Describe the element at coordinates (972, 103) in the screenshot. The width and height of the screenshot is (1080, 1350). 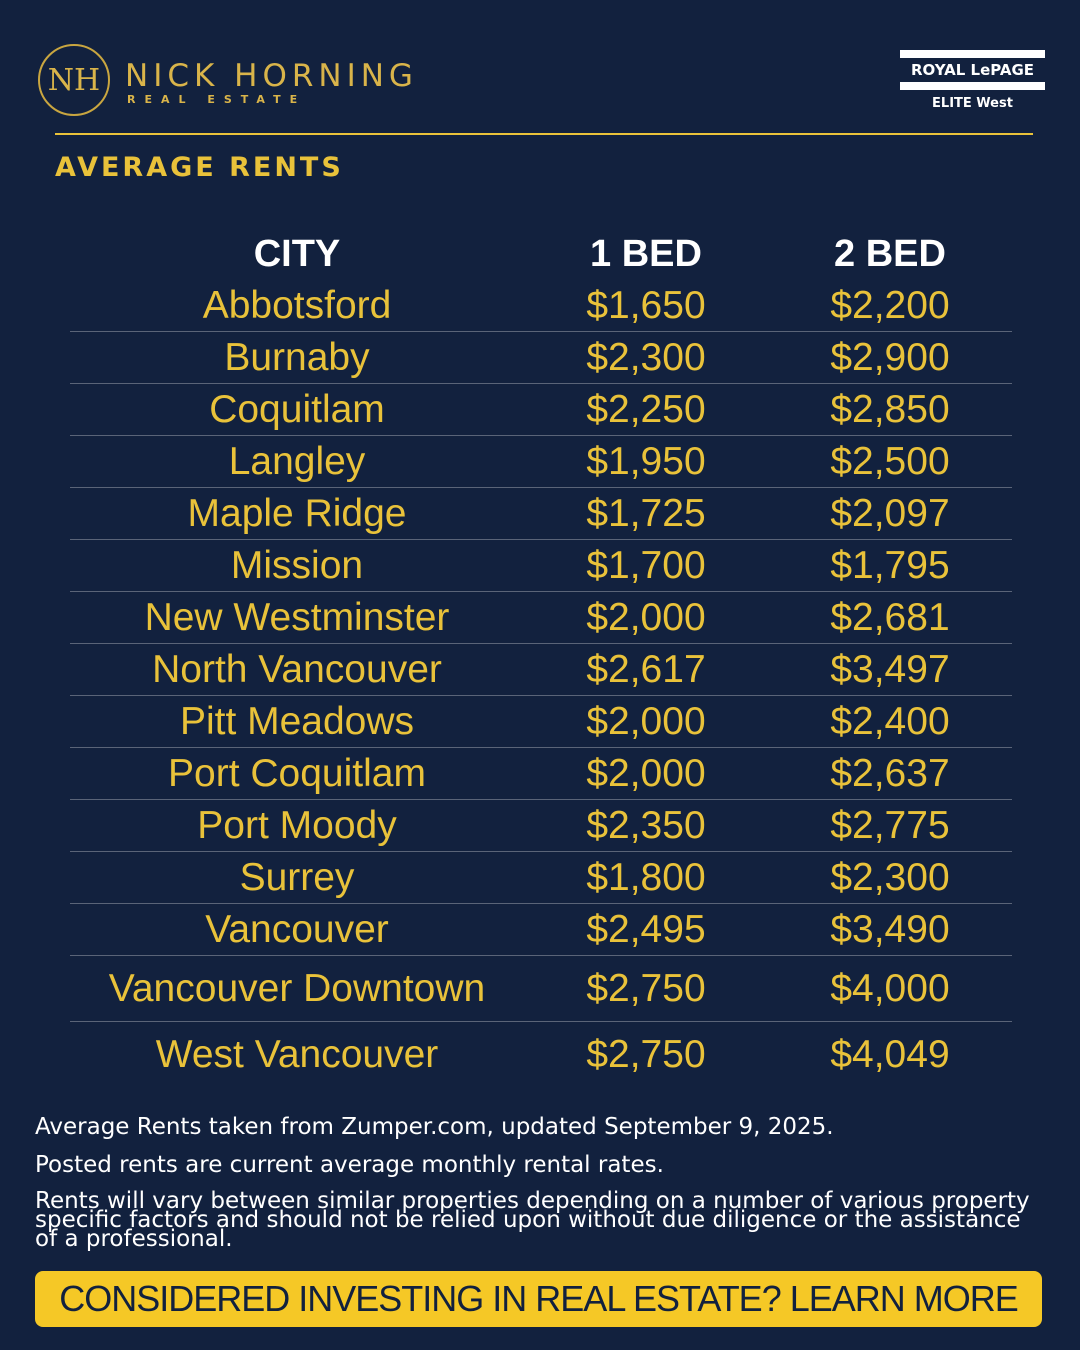
I see `partner-sub: ELITE West` at that location.